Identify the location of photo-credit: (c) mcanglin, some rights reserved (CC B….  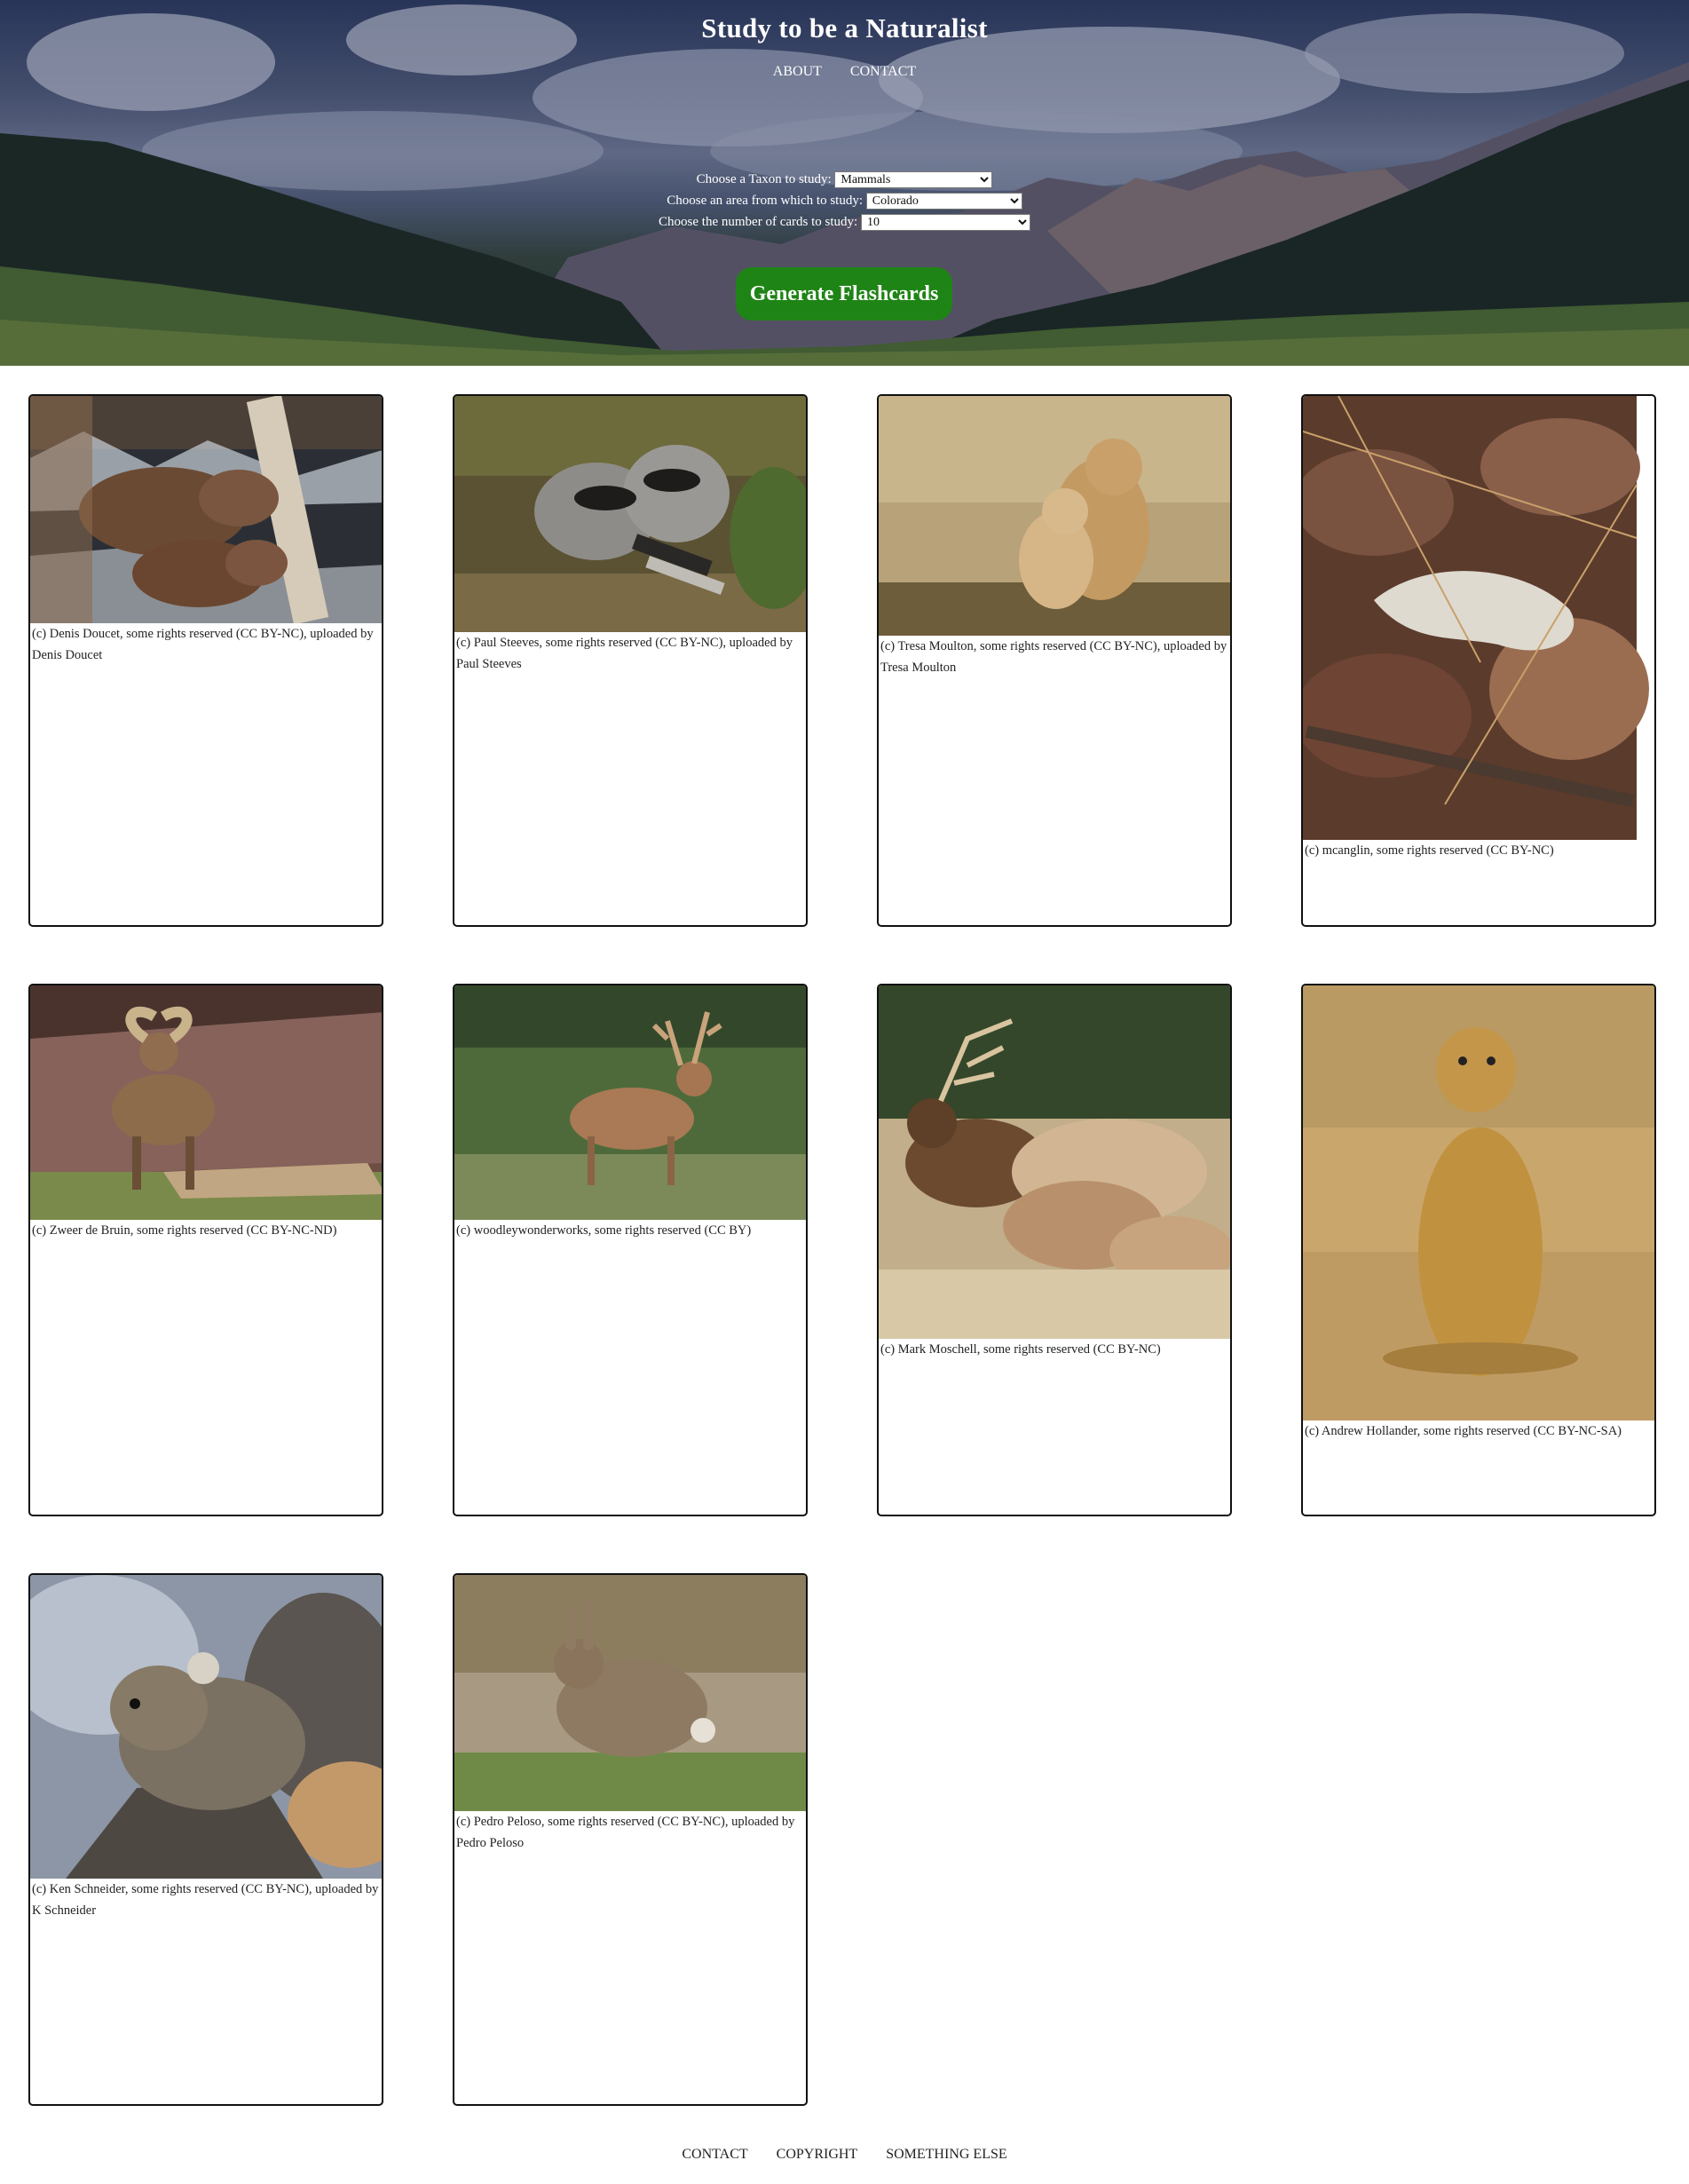
(1429, 851).